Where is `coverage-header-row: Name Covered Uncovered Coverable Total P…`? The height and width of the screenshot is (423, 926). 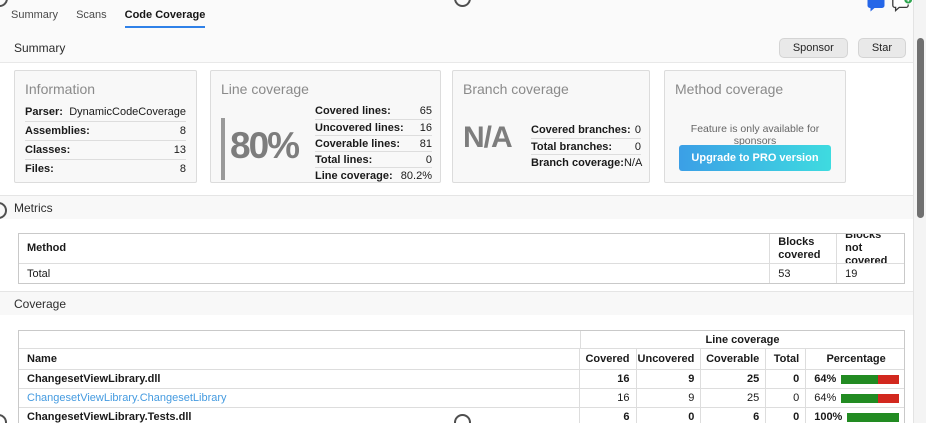
coverage-header-row: Name Covered Uncovered Coverable Total P… is located at coordinates (461, 358).